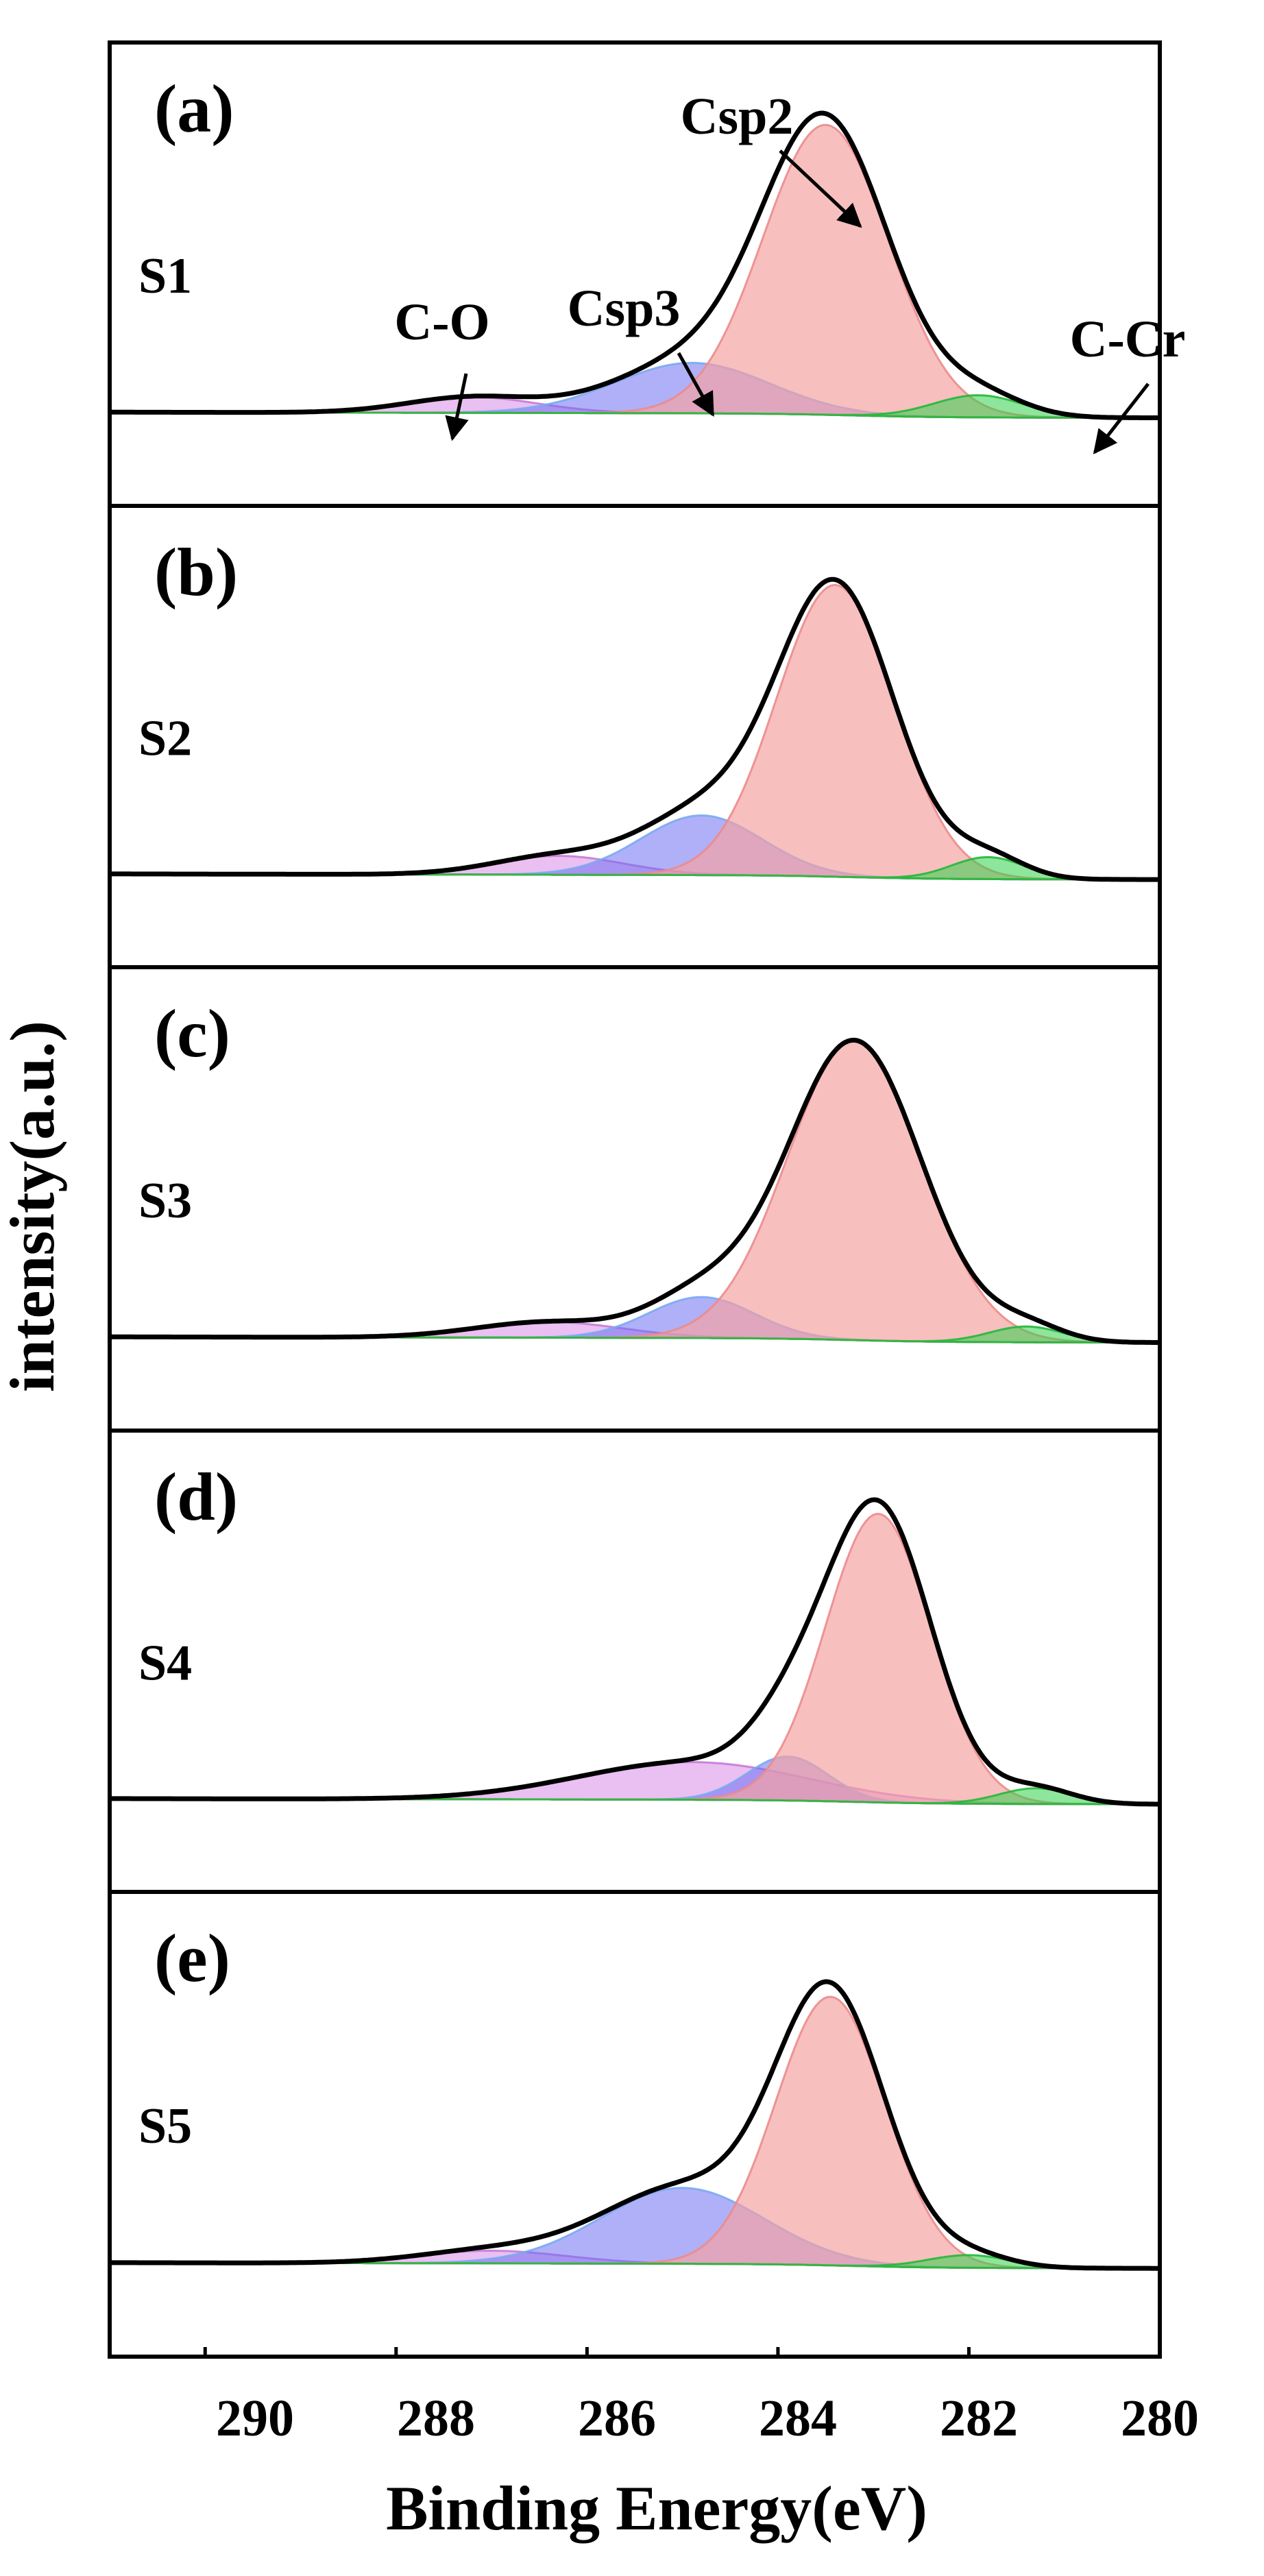 Image resolution: width=1264 pixels, height=2576 pixels. Describe the element at coordinates (979, 2418) in the screenshot. I see `x-tick-label: 282` at that location.